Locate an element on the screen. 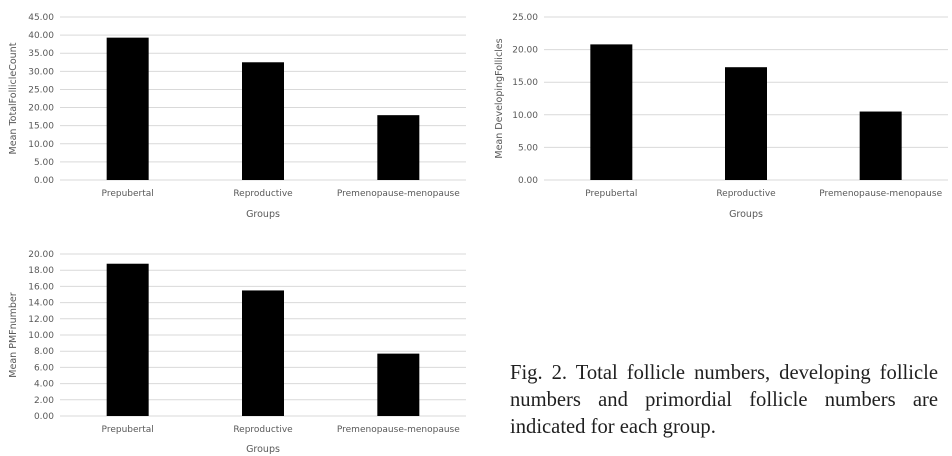 The image size is (952, 456). y-tick-label: 45.00 is located at coordinates (41, 18).